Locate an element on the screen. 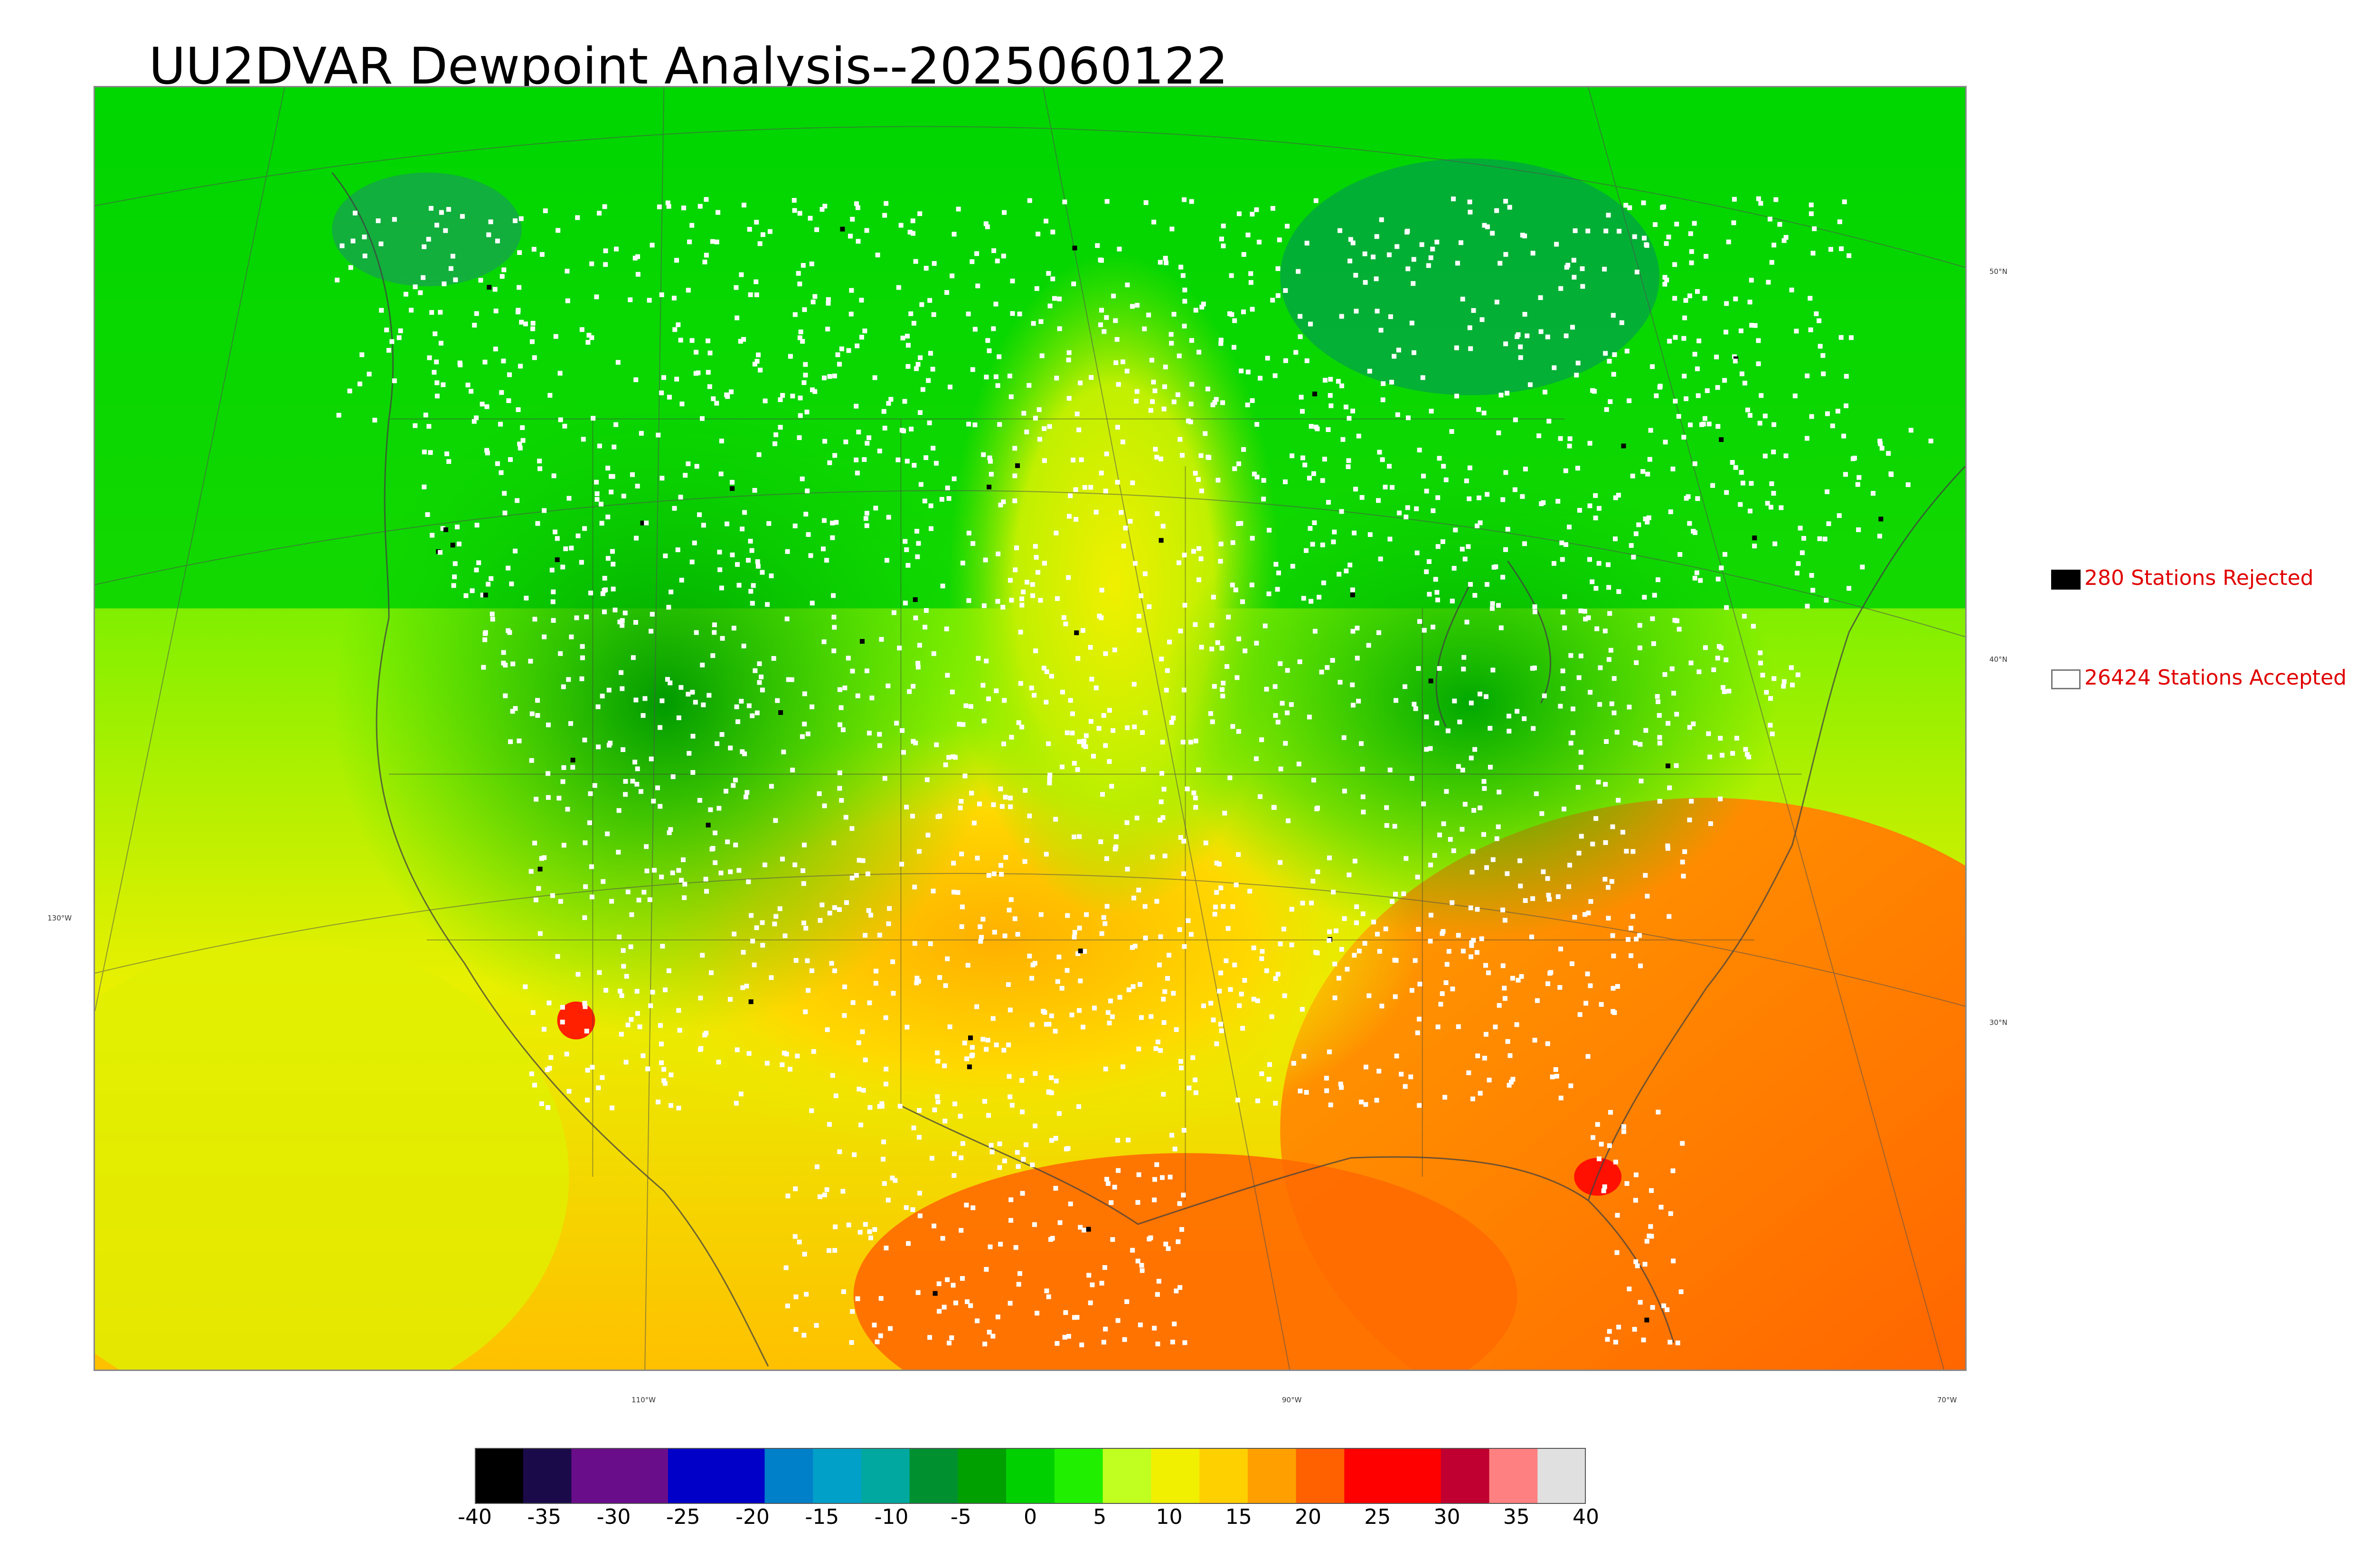 The width and height of the screenshot is (2374, 1568). colorbar-band is located at coordinates (1030, 1476).